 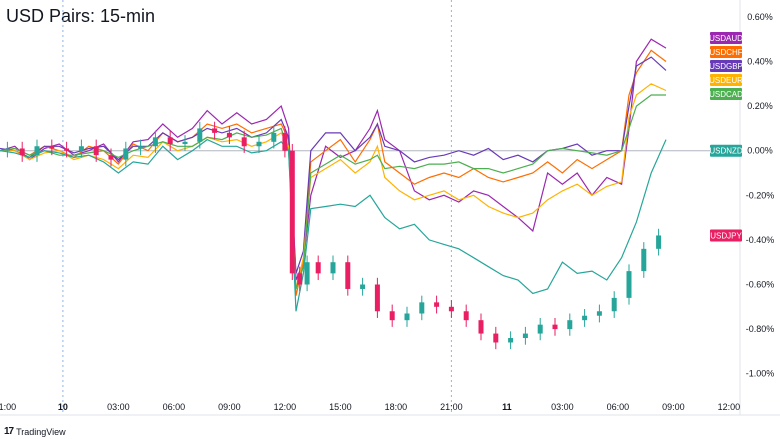 I want to click on legend-label-usdaud: USDAUD, so click(x=726, y=38).